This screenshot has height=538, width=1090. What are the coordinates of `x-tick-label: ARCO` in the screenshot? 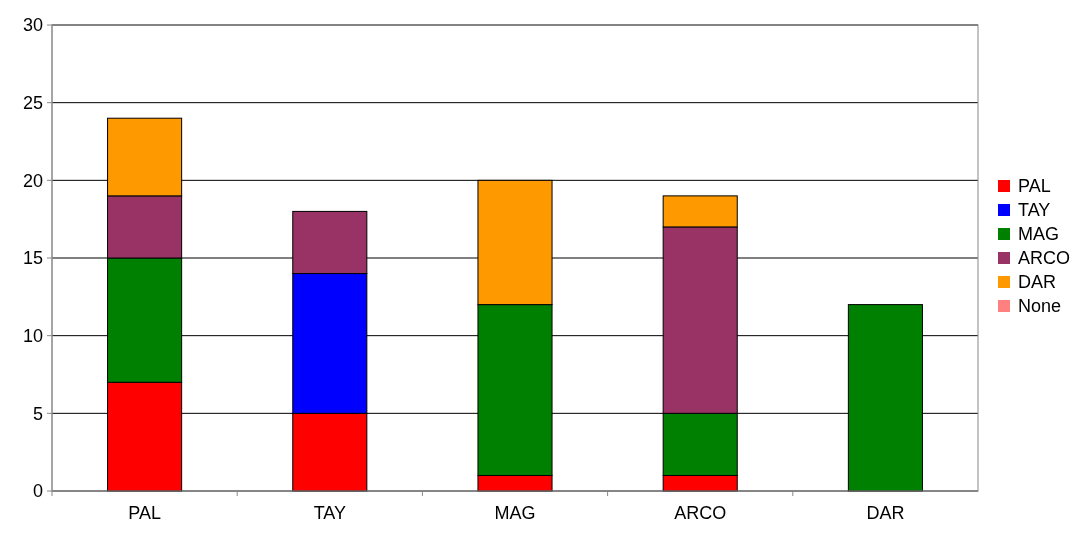 It's located at (700, 513).